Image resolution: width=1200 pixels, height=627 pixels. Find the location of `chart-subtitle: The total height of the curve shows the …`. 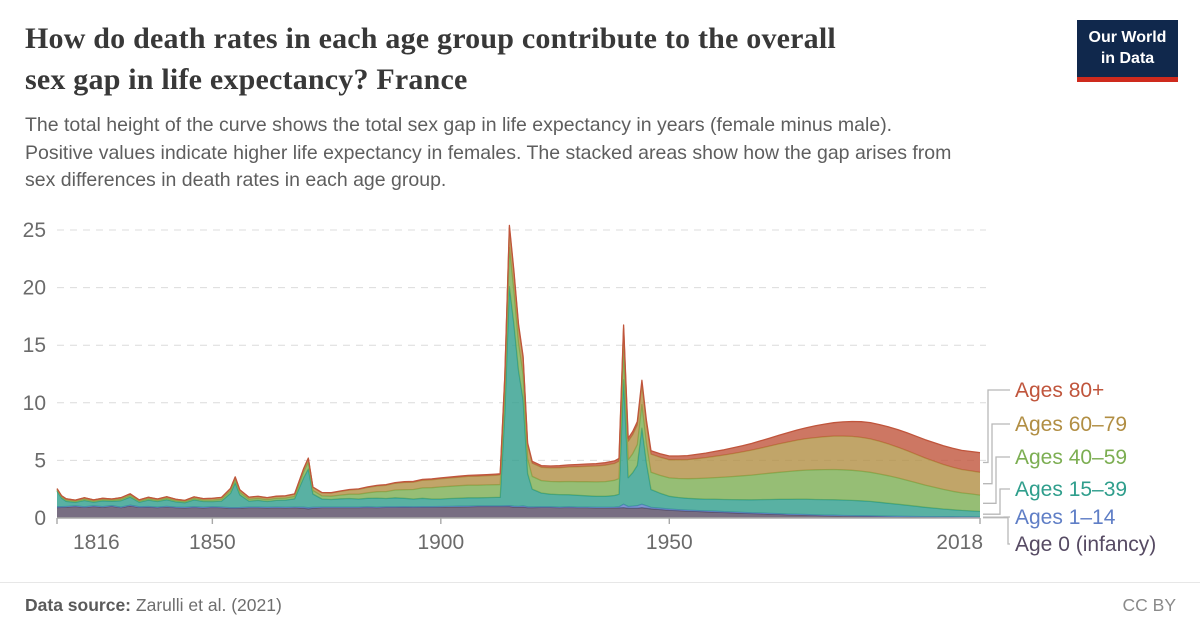

chart-subtitle: The total height of the curve shows the … is located at coordinates (488, 153).